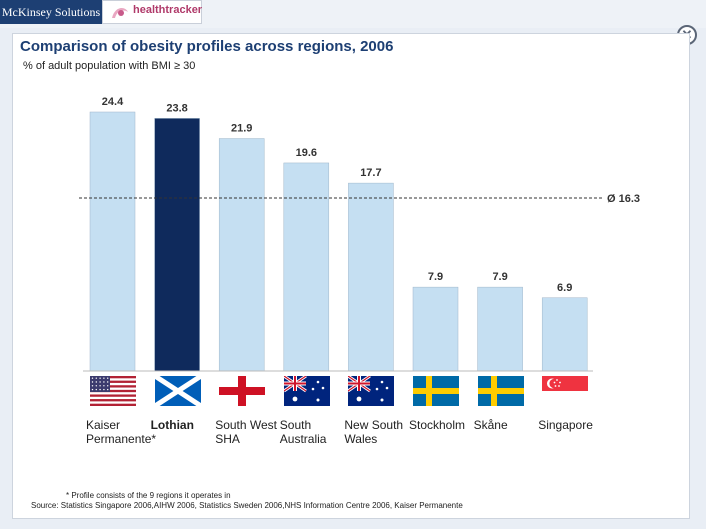 This screenshot has height=529, width=706. I want to click on average-label: Ø 16.3, so click(623, 199).